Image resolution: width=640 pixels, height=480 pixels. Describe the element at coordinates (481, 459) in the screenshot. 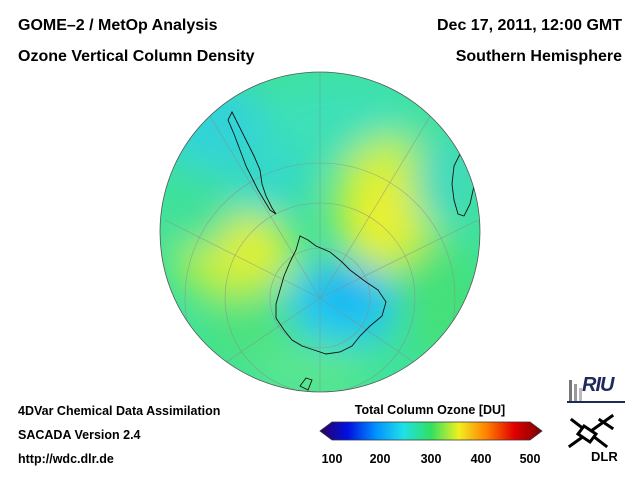

I see `colorbar-tick-400: 400` at that location.